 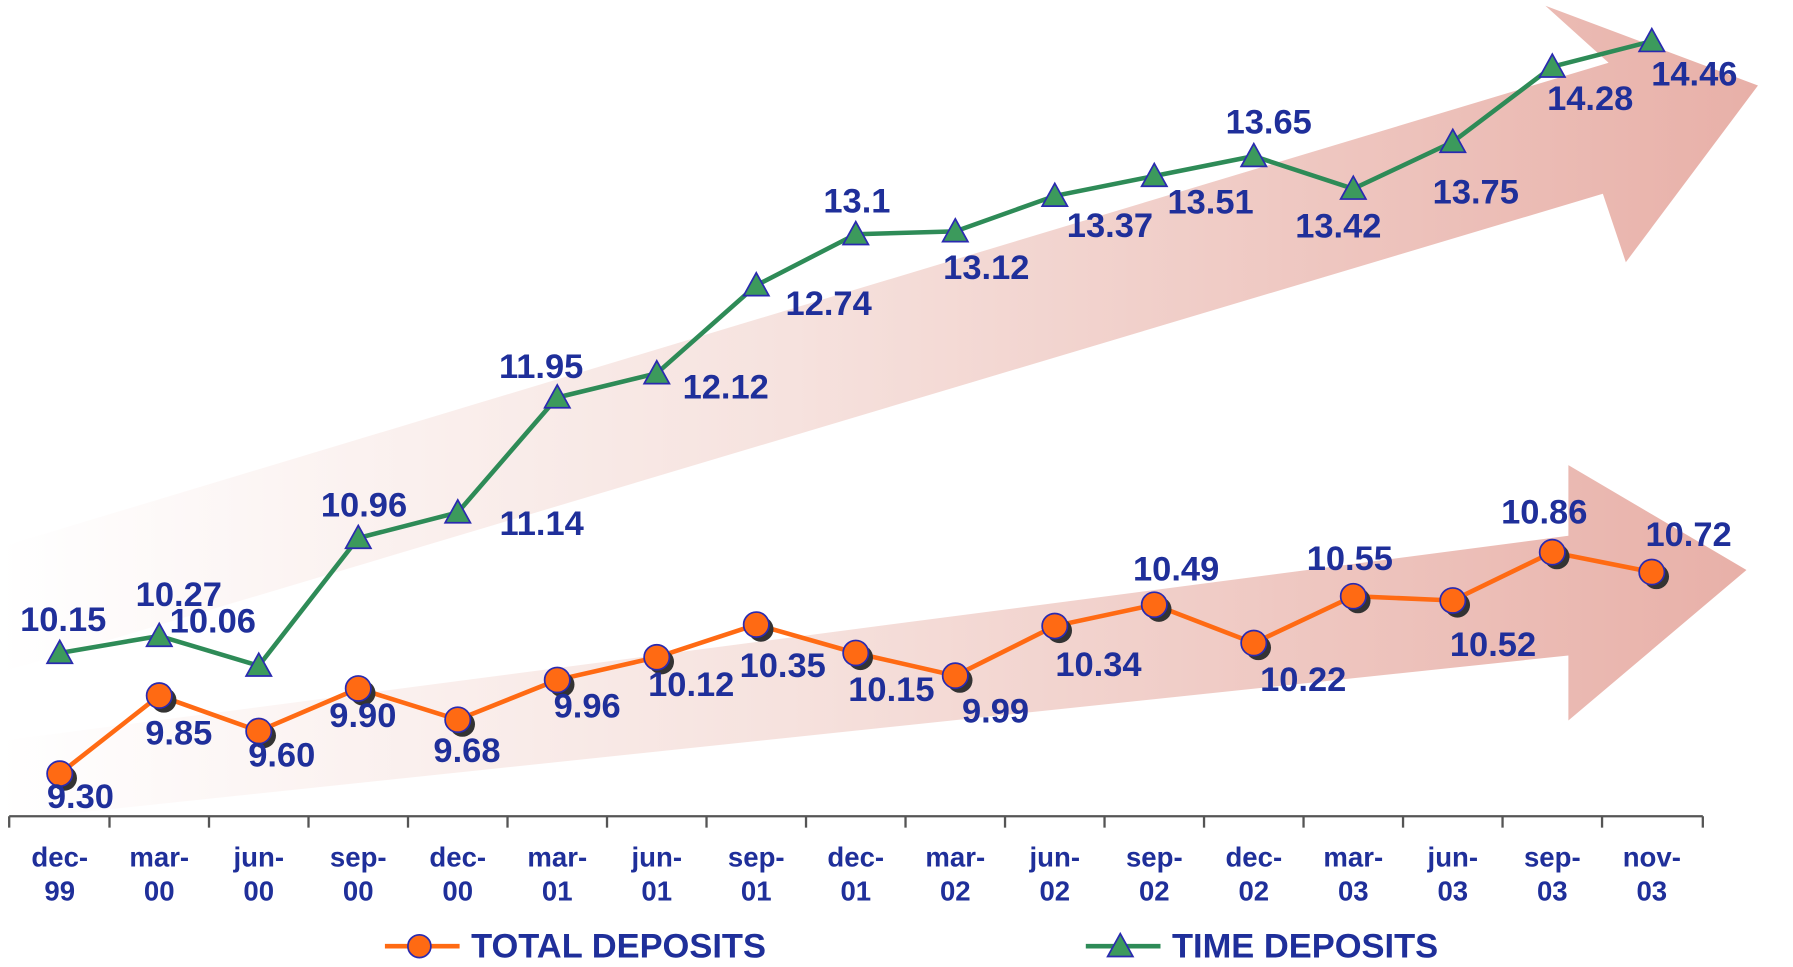 What do you see at coordinates (1303, 680) in the screenshot?
I see `data-label: 10.22` at bounding box center [1303, 680].